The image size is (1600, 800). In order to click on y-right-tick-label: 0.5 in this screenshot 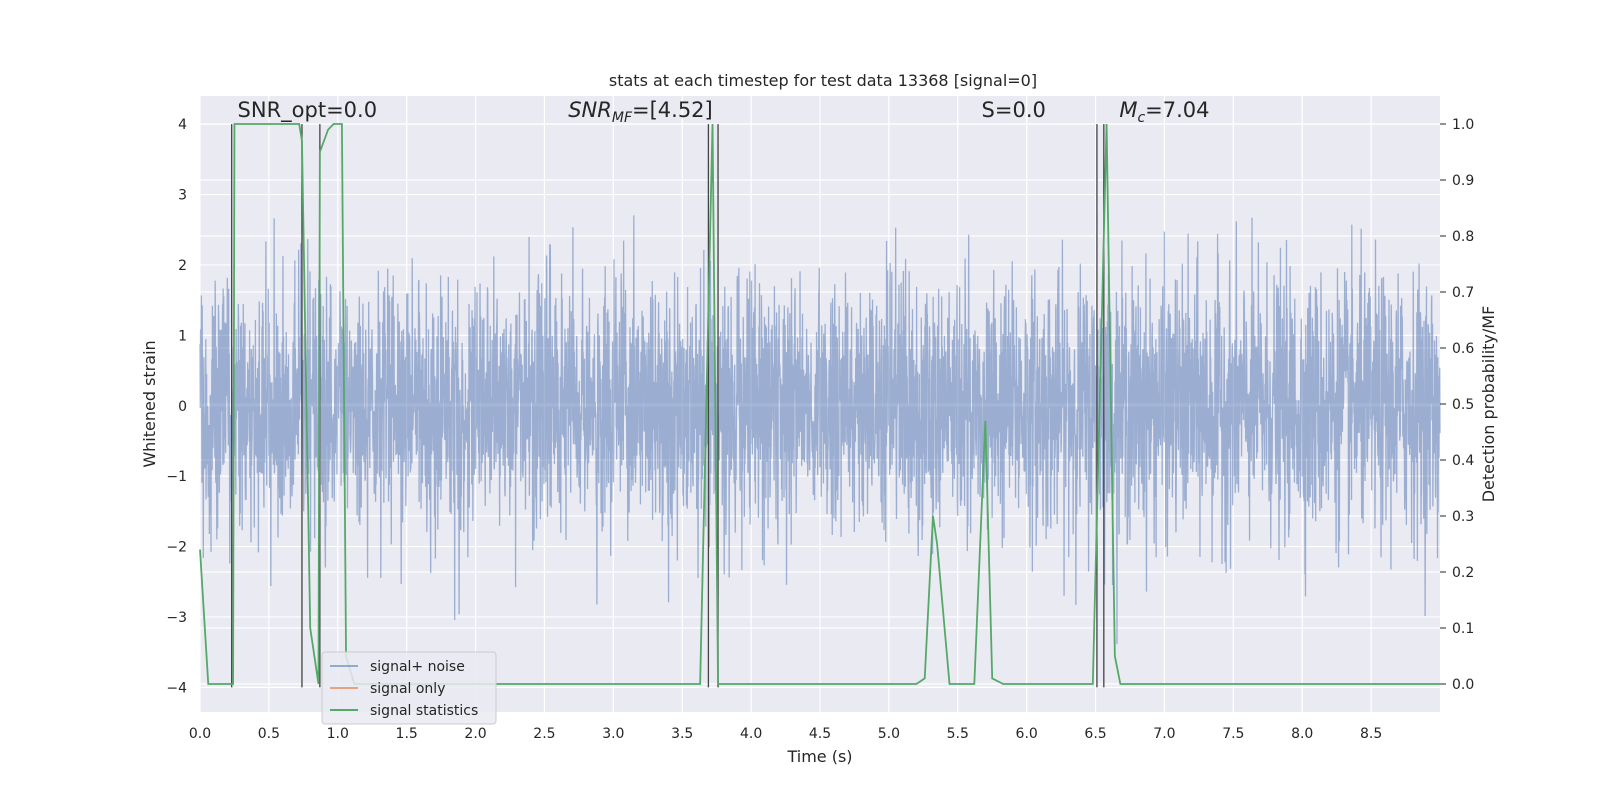, I will do `click(1463, 405)`.